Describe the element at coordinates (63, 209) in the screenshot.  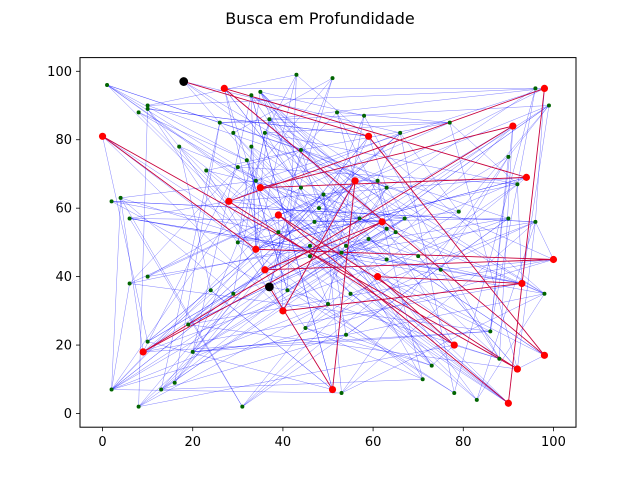
I see `y-tick-label: 60` at that location.